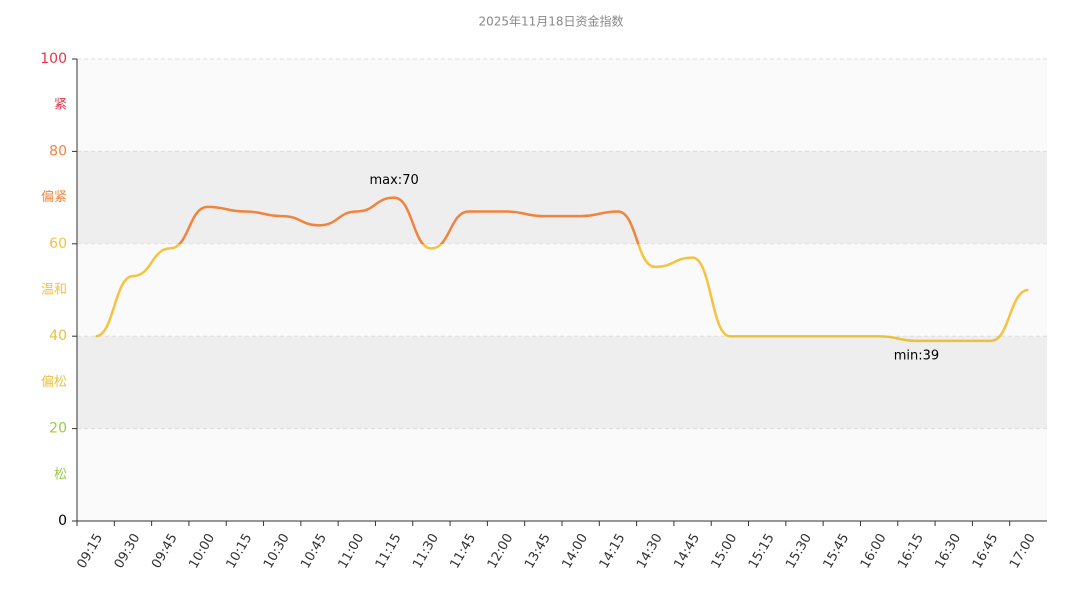 The height and width of the screenshot is (597, 1080). Describe the element at coordinates (464, 551) in the screenshot. I see `x-tick-label: 11:45` at that location.